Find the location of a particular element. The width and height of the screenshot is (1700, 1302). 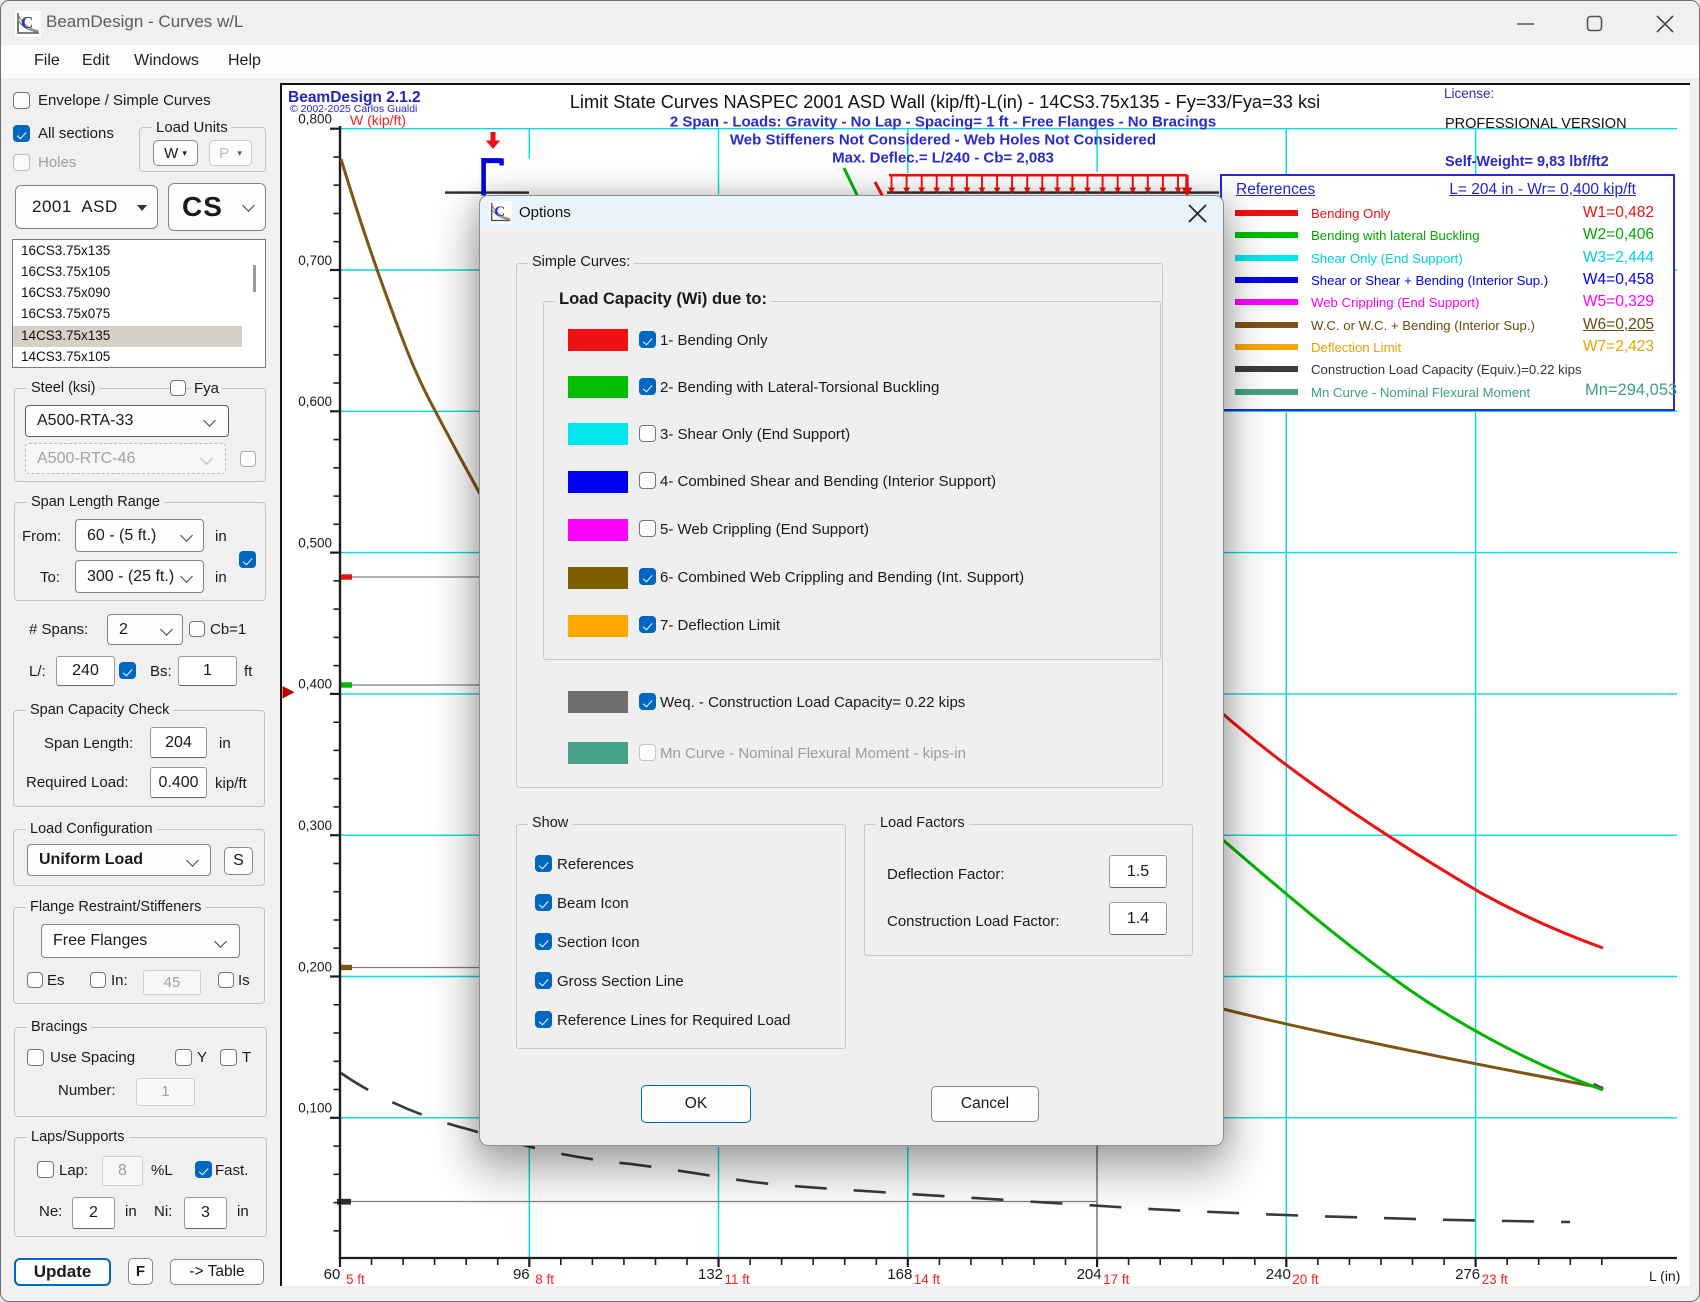

svg-text: 14 ft is located at coordinates (927, 1279).